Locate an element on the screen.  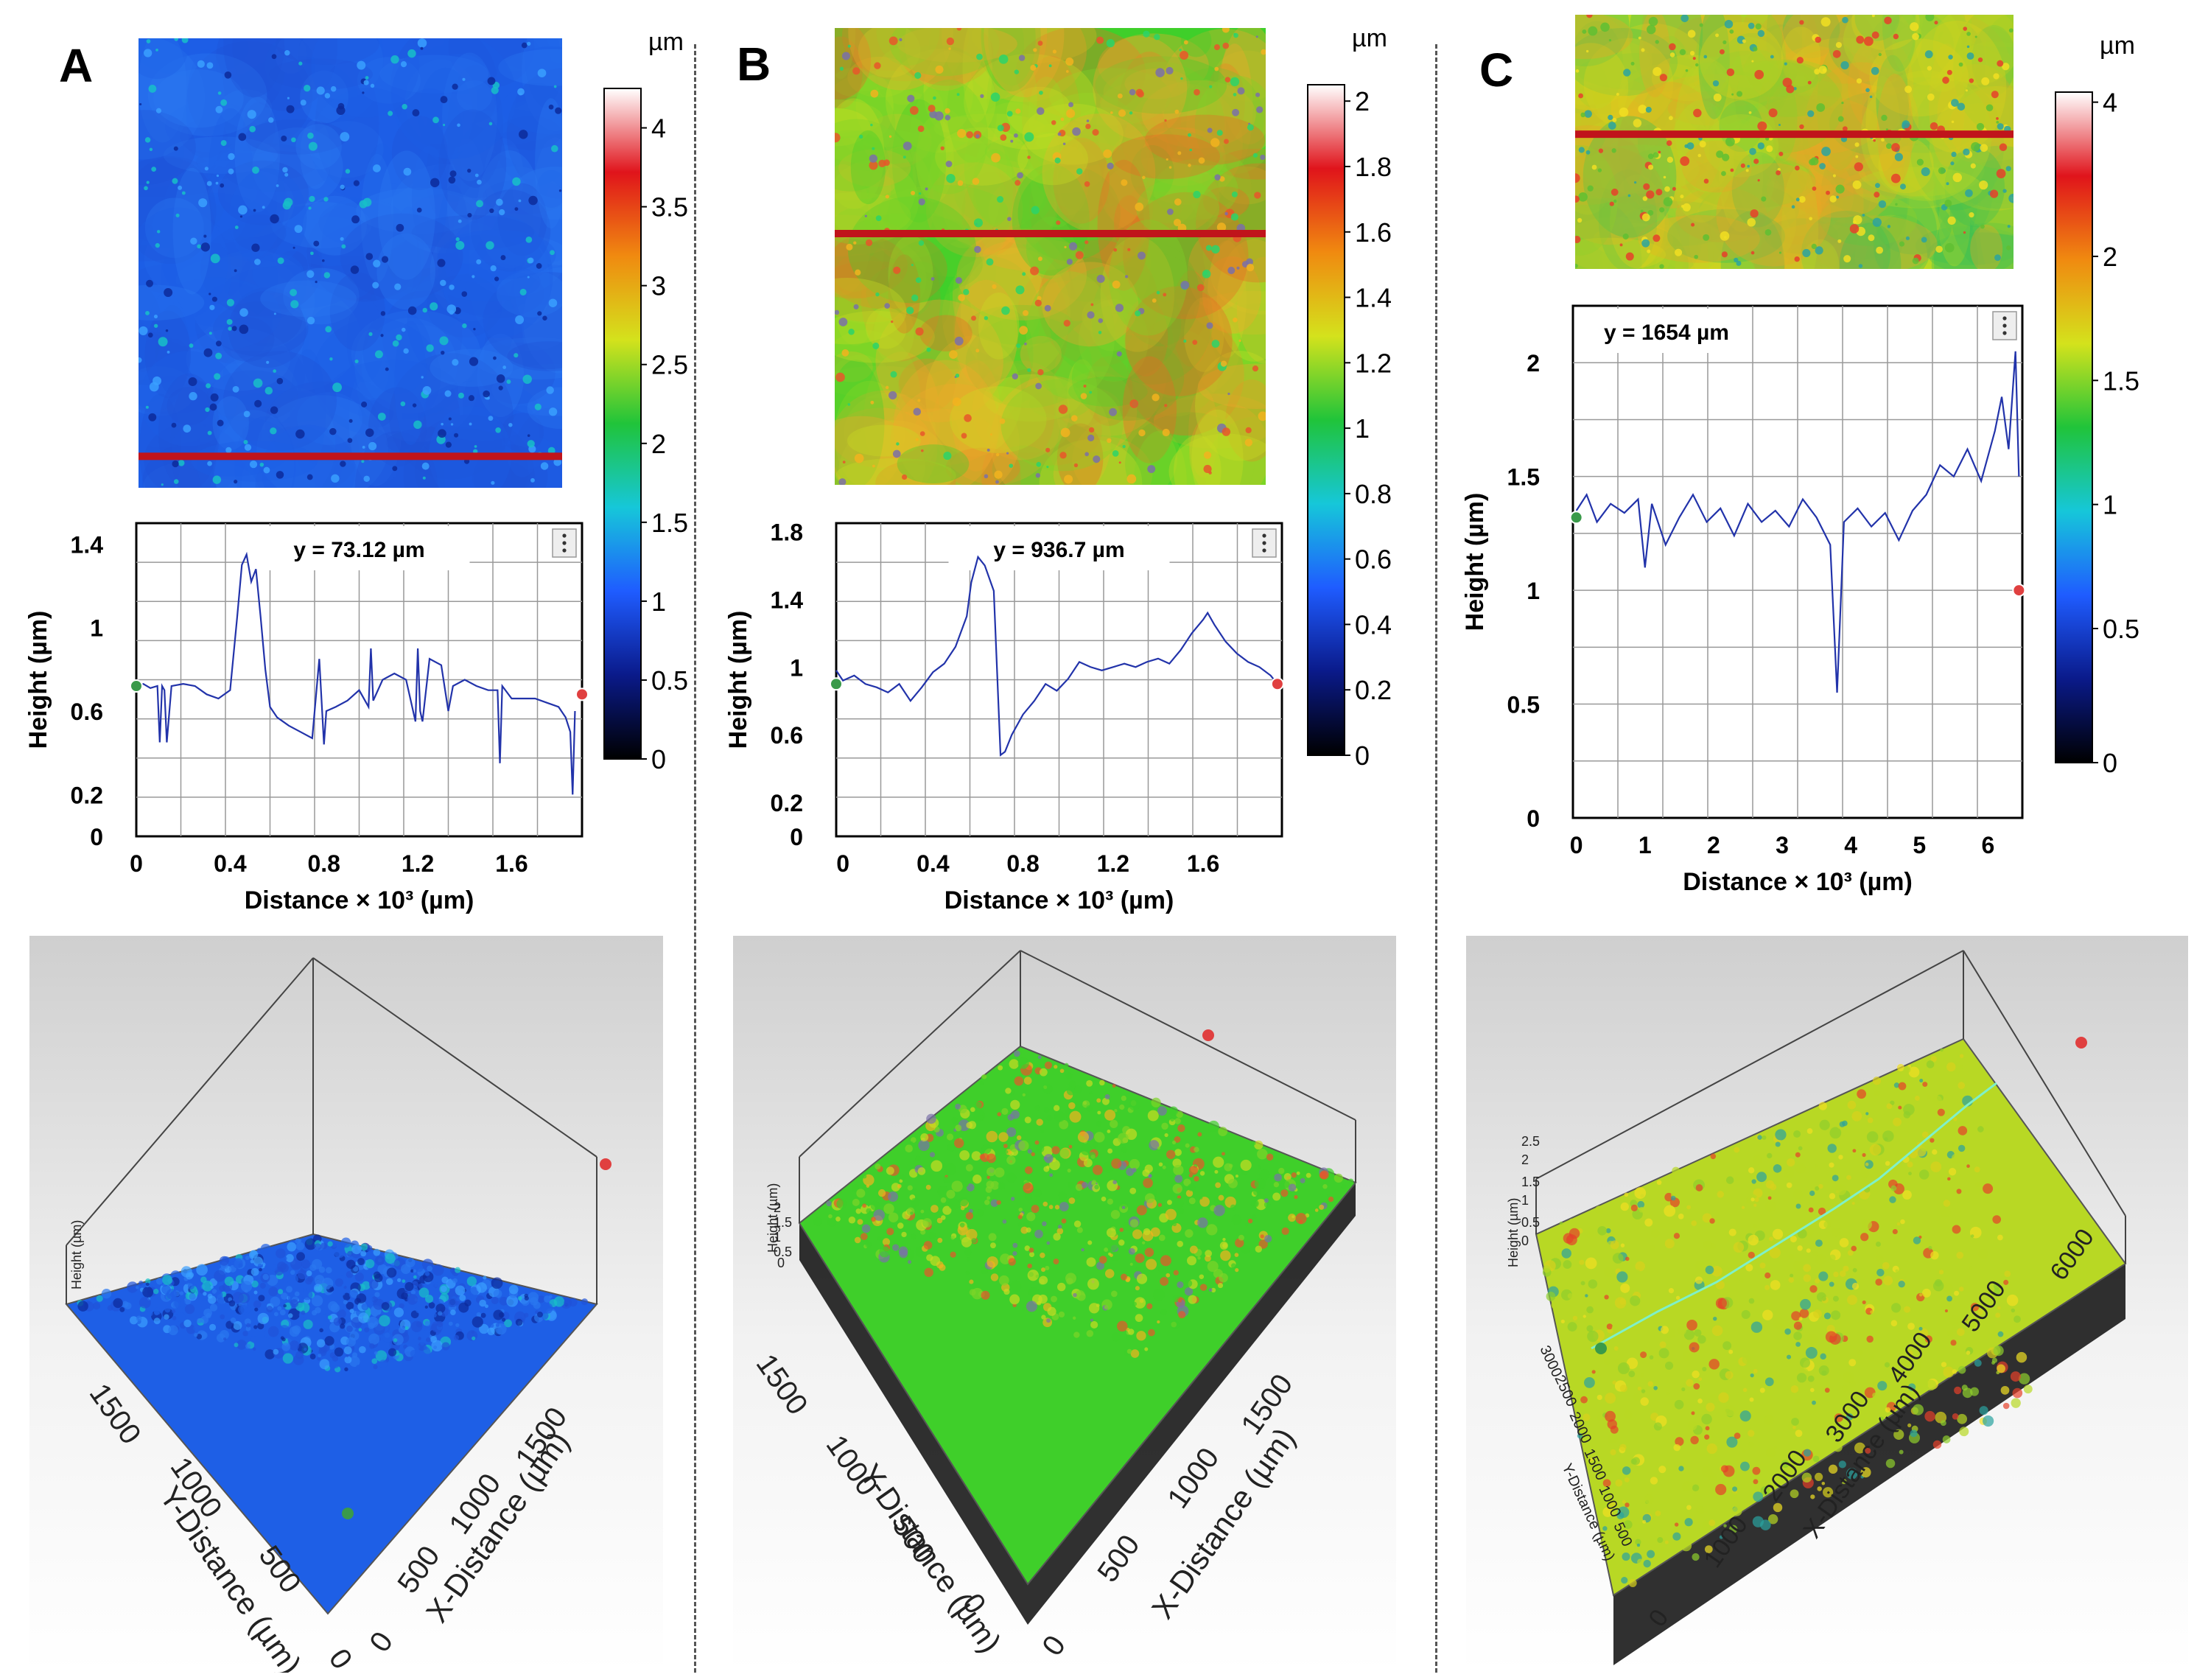
colorbar-tick-label: 0 is located at coordinates (658, 759).